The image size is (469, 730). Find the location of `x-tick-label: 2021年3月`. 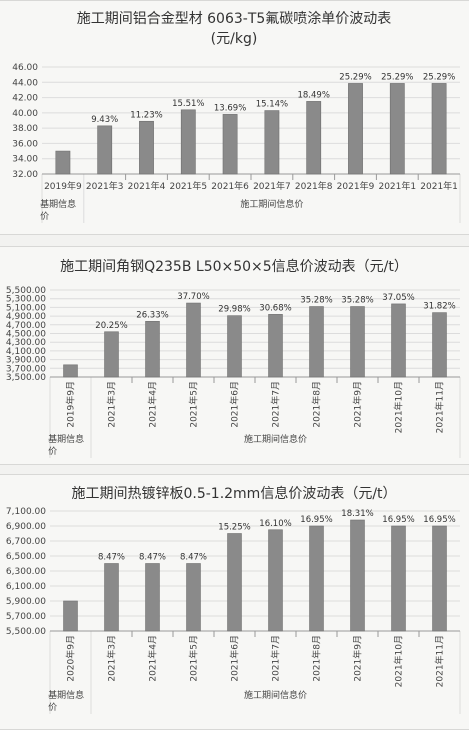

x-tick-label: 2021年3月 is located at coordinates (112, 404).